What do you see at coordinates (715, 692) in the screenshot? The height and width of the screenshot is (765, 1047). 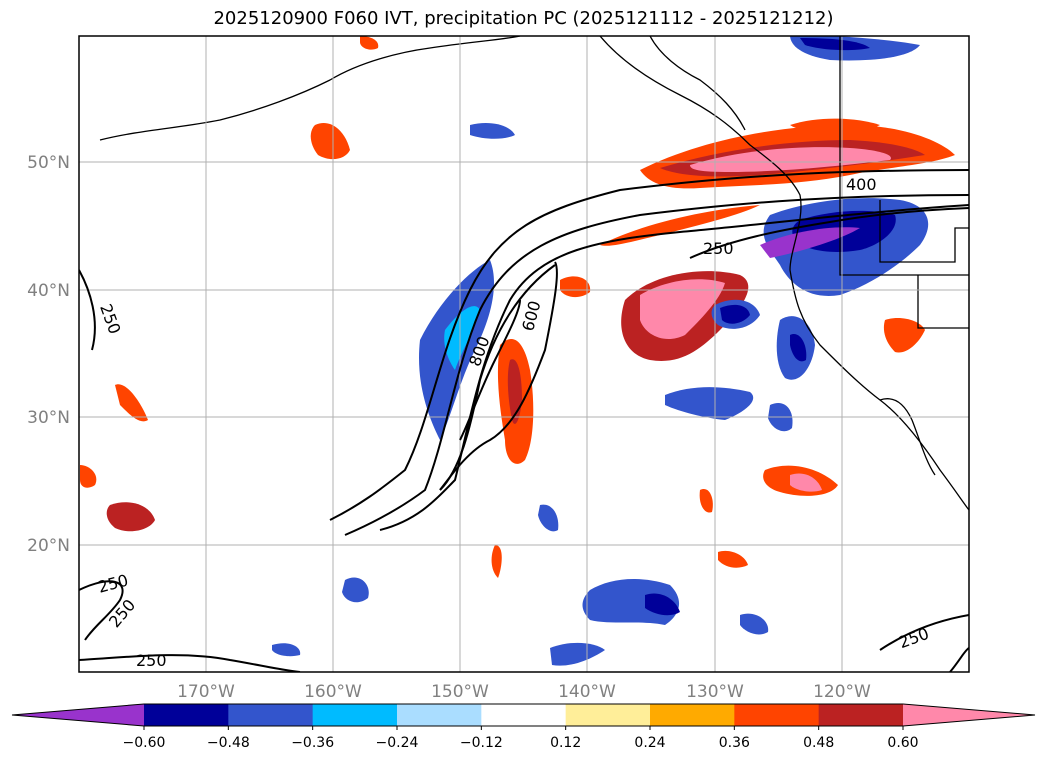 I see `lon-tick-label: 130°W` at bounding box center [715, 692].